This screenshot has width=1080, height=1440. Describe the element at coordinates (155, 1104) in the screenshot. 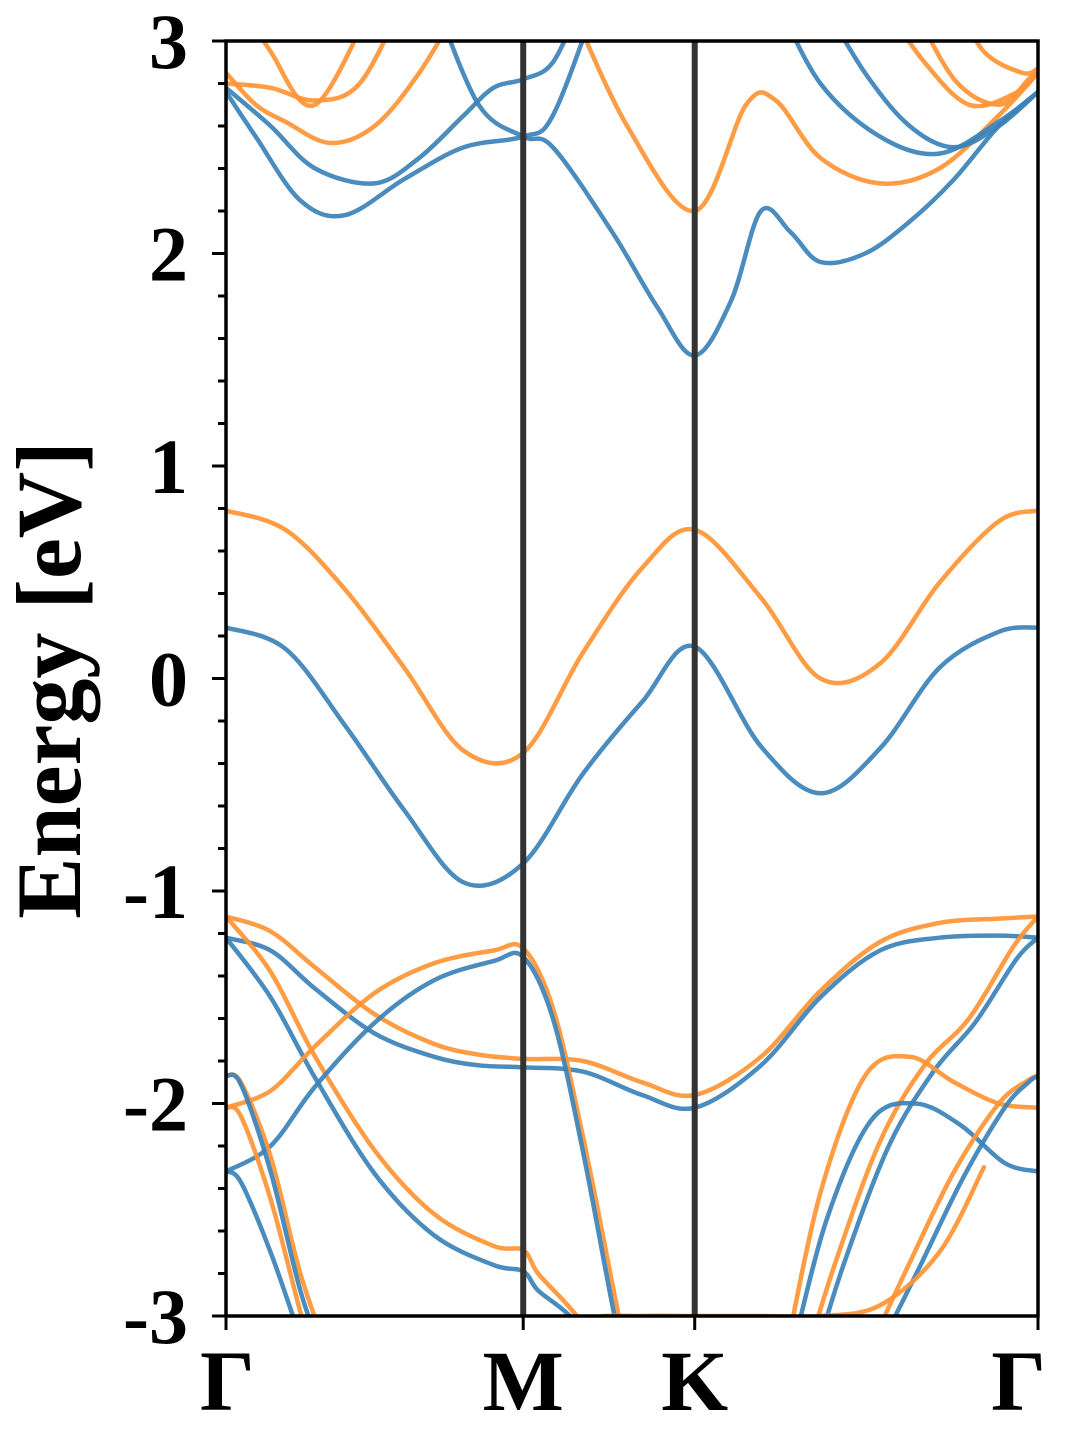

I see `y-tick-label: -2` at that location.